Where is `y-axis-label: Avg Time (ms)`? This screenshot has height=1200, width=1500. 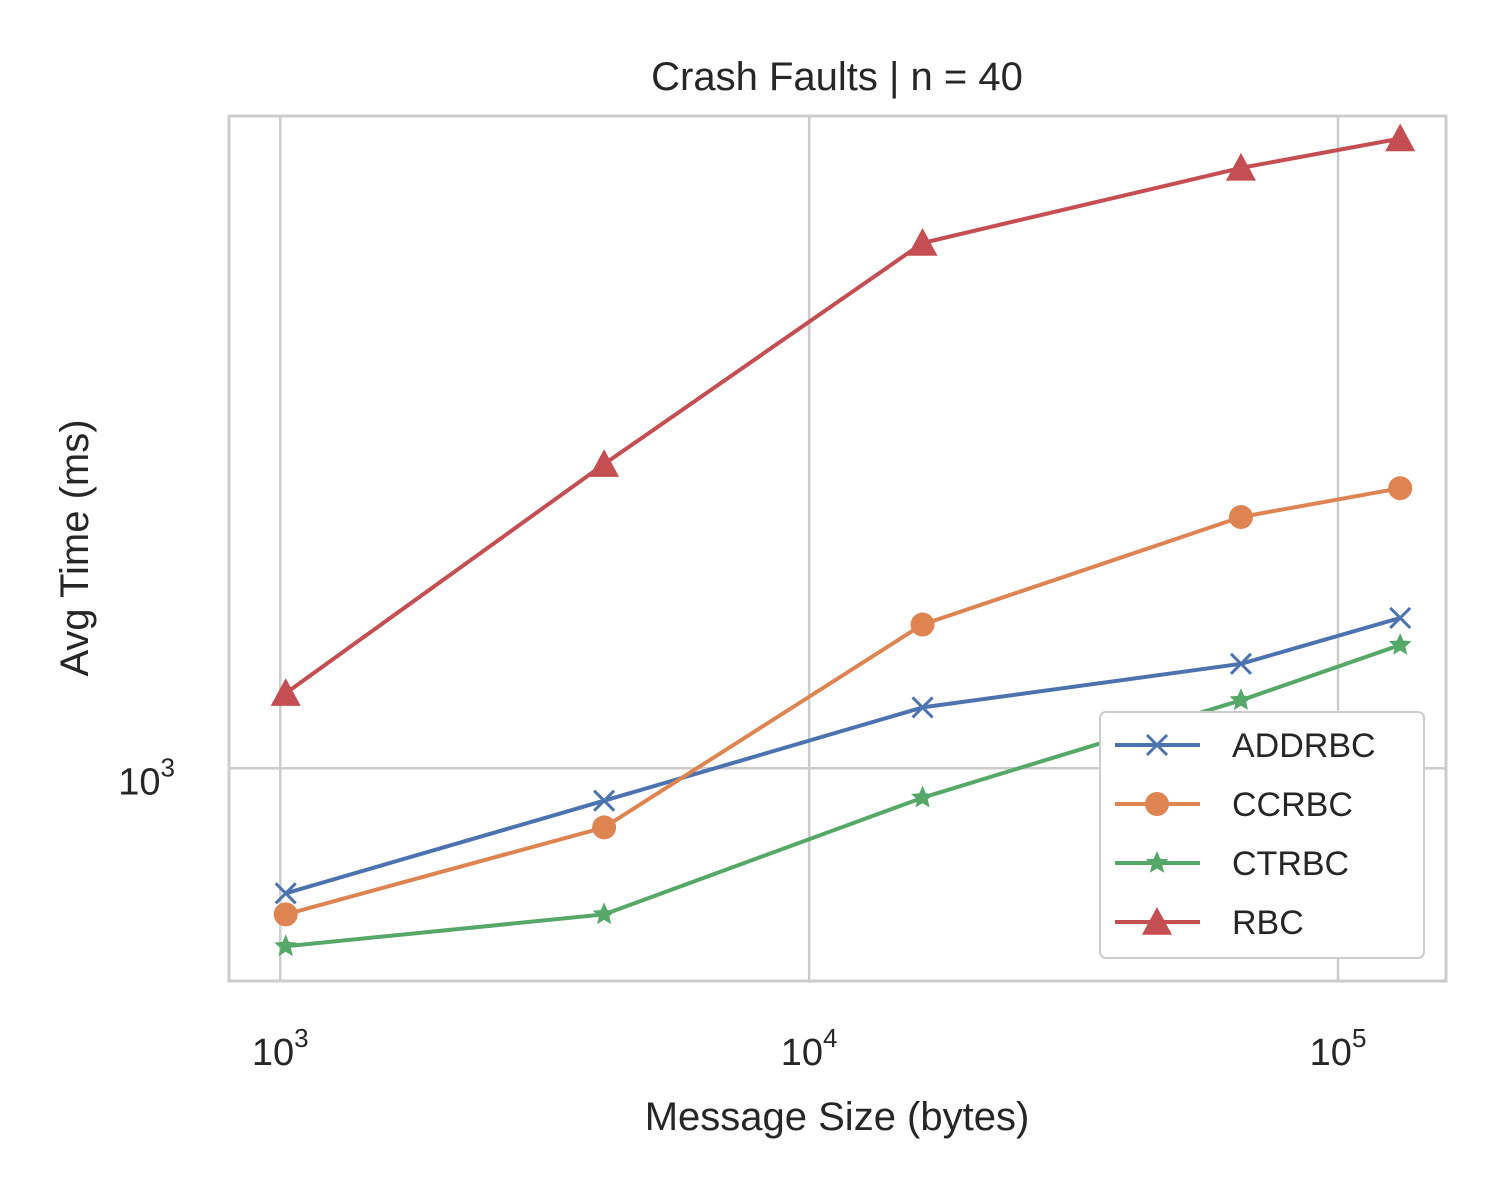 y-axis-label: Avg Time (ms) is located at coordinates (75, 547).